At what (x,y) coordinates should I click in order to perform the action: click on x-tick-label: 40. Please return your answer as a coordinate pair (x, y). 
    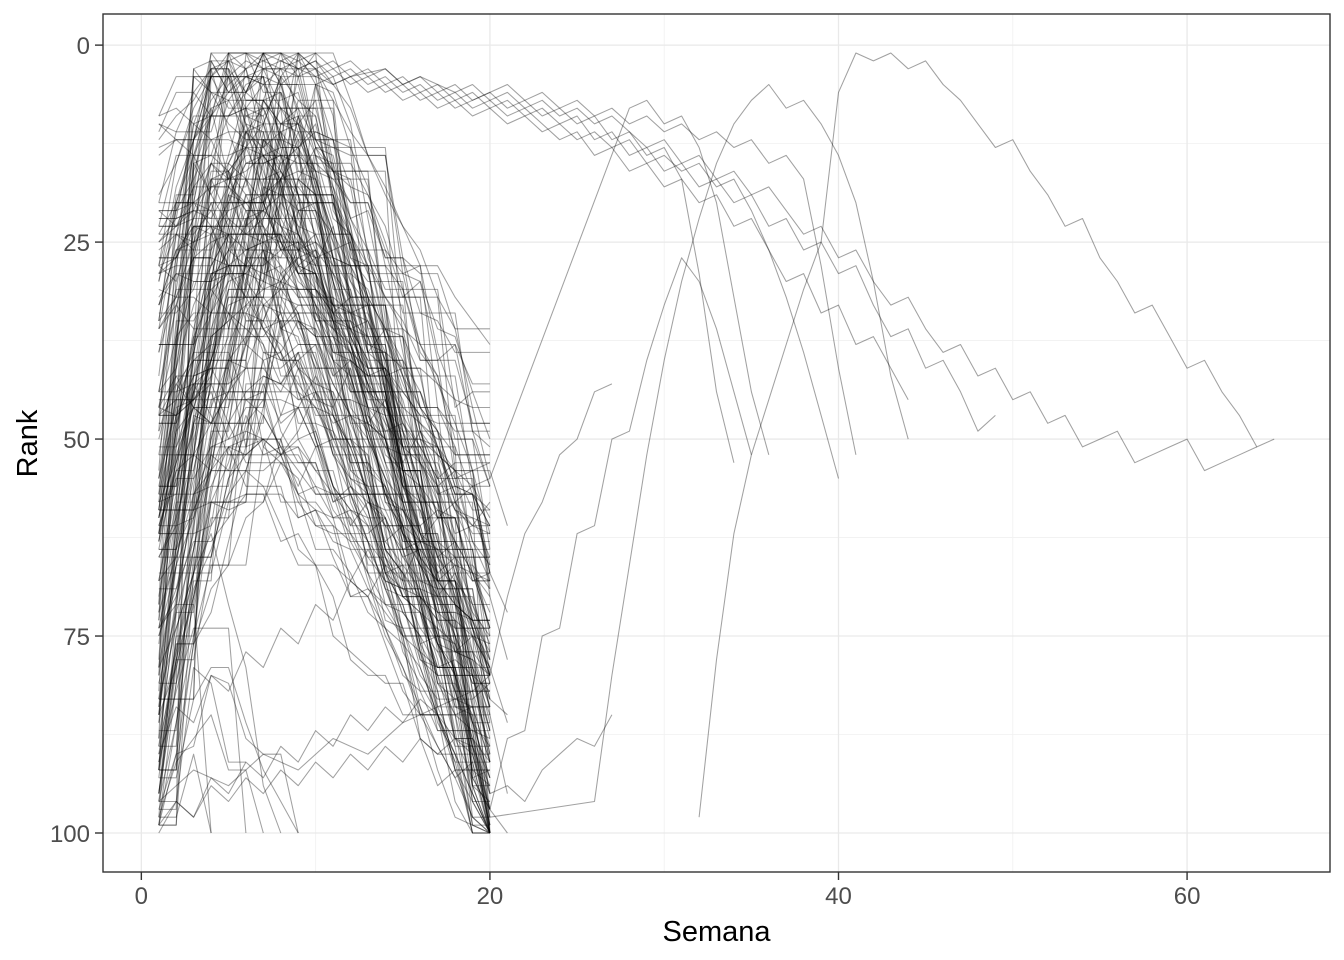
    Looking at the image, I should click on (838, 896).